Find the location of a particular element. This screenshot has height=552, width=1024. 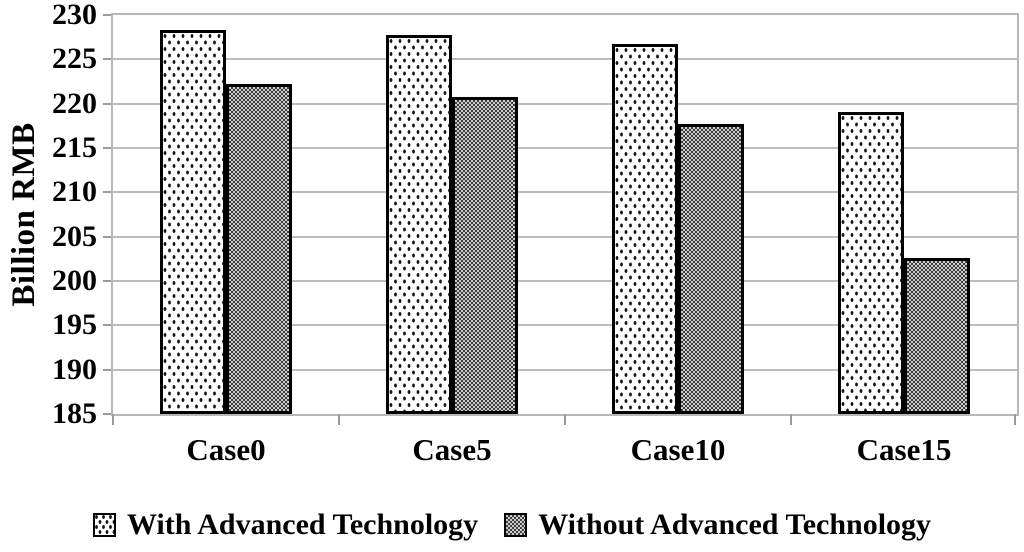

y-axis-tick-label: 205 is located at coordinates (74, 236).